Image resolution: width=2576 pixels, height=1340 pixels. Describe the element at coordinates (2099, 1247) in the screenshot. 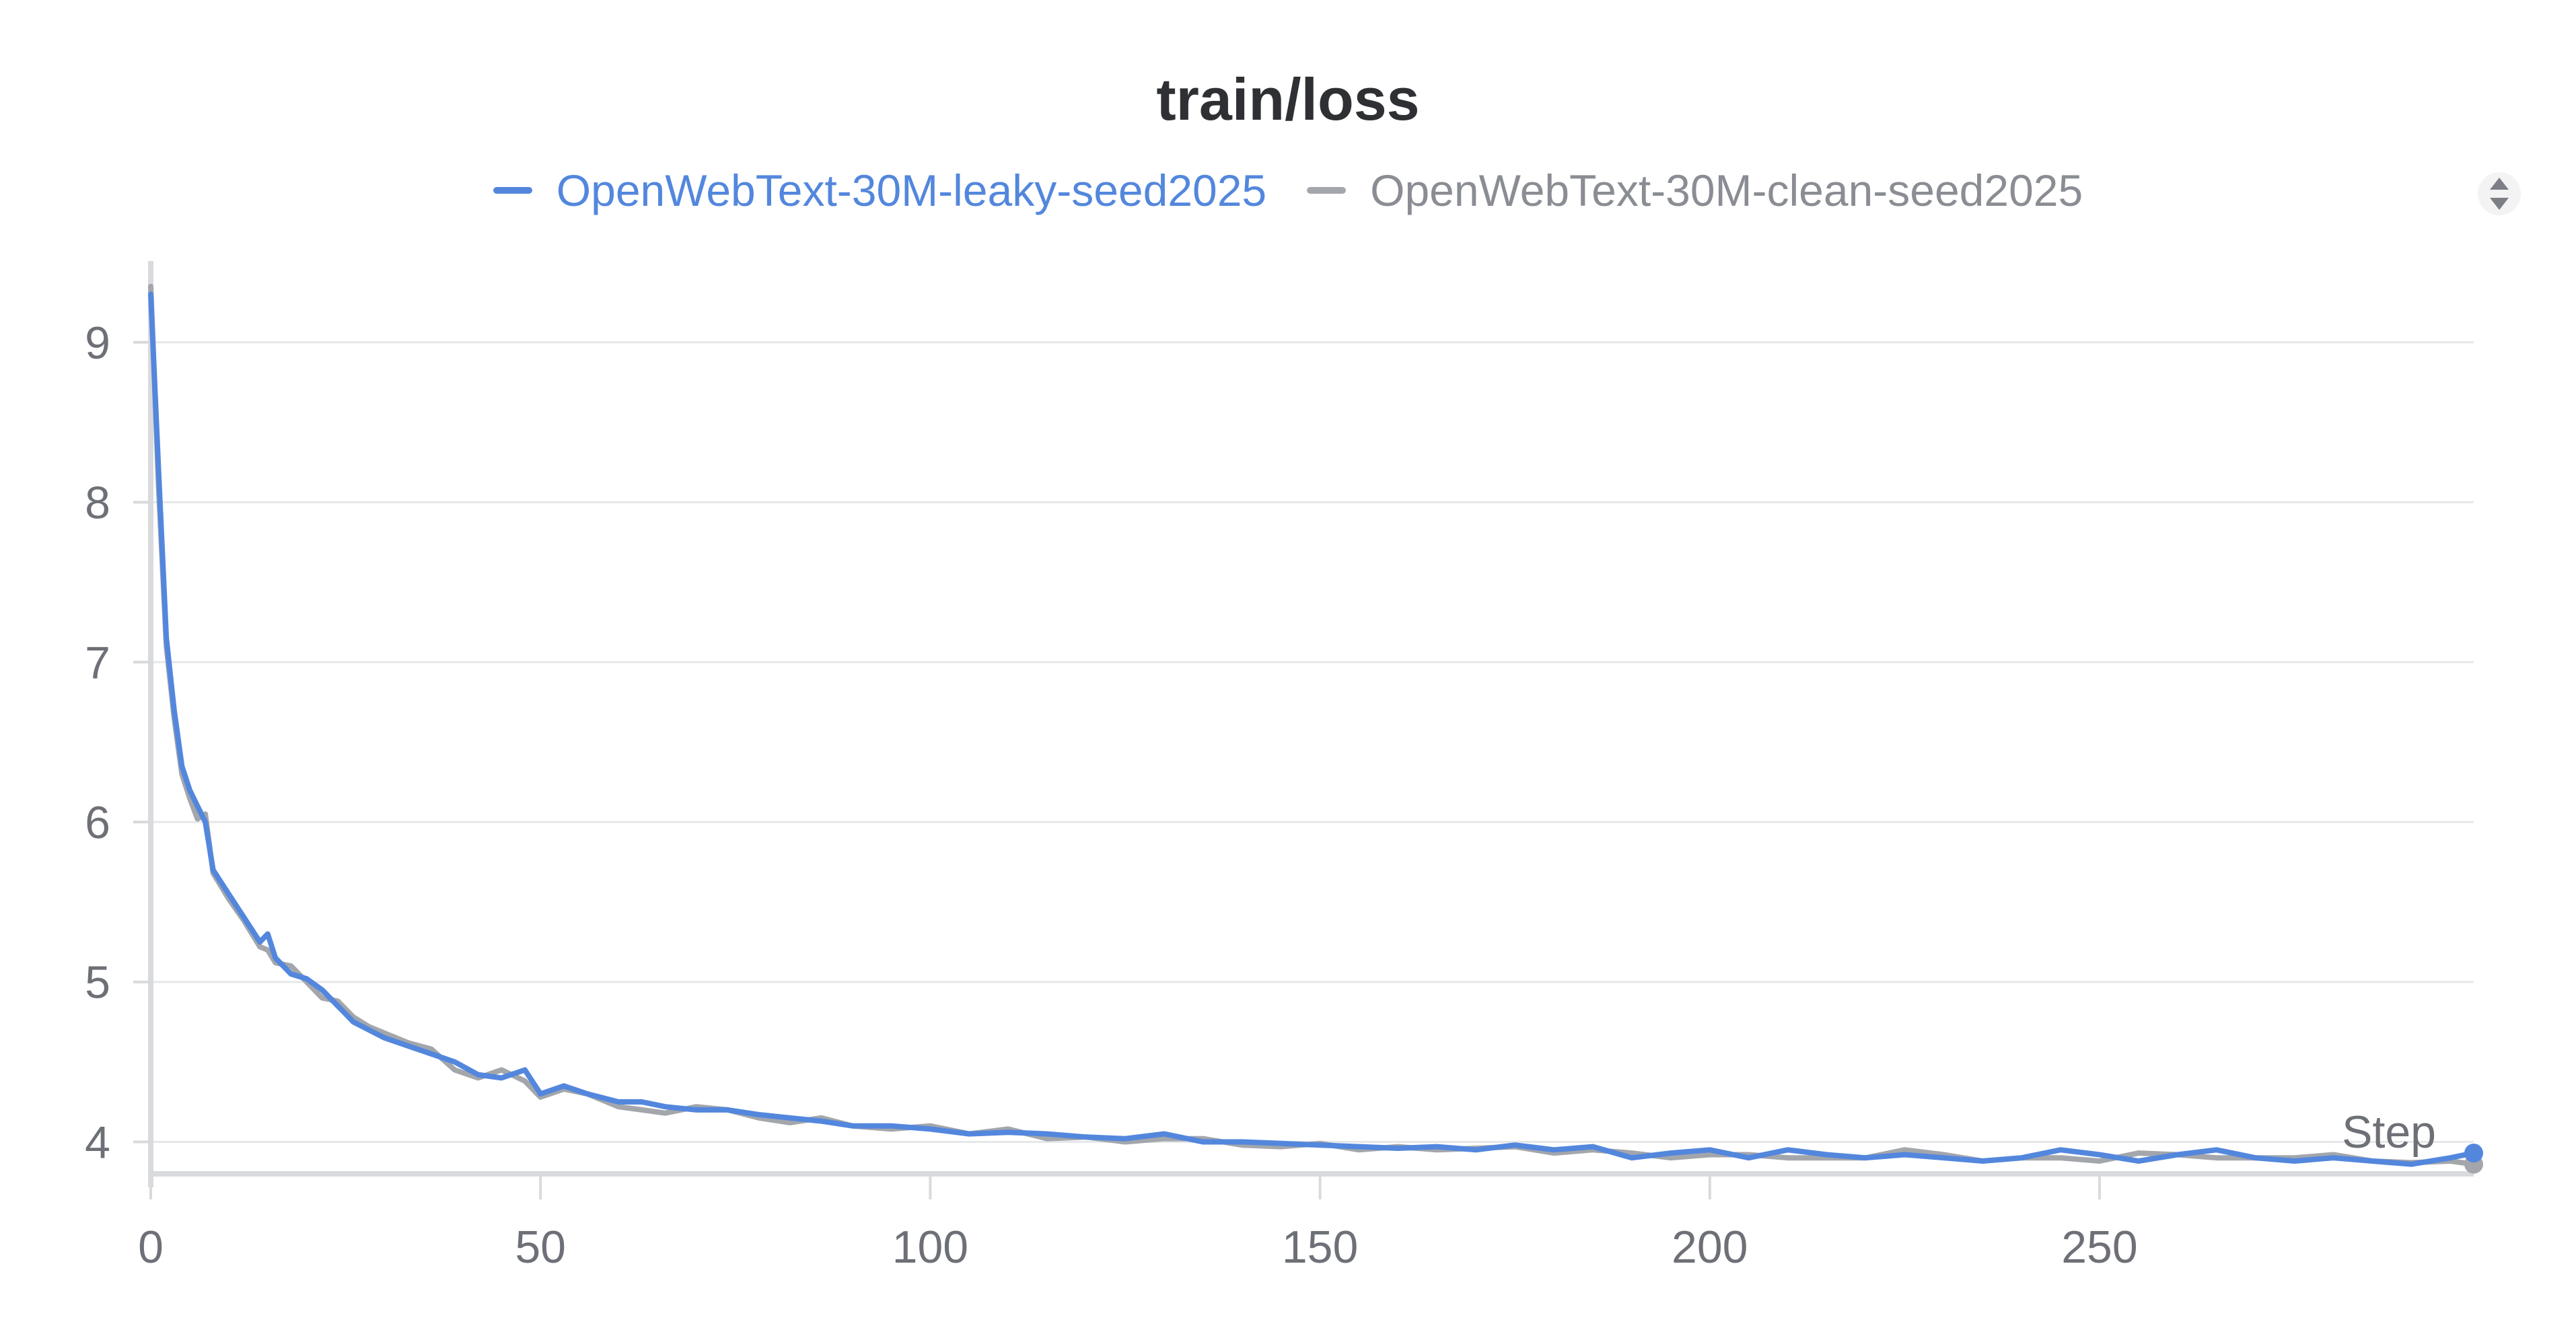

I see `x-tick-label: 250` at that location.